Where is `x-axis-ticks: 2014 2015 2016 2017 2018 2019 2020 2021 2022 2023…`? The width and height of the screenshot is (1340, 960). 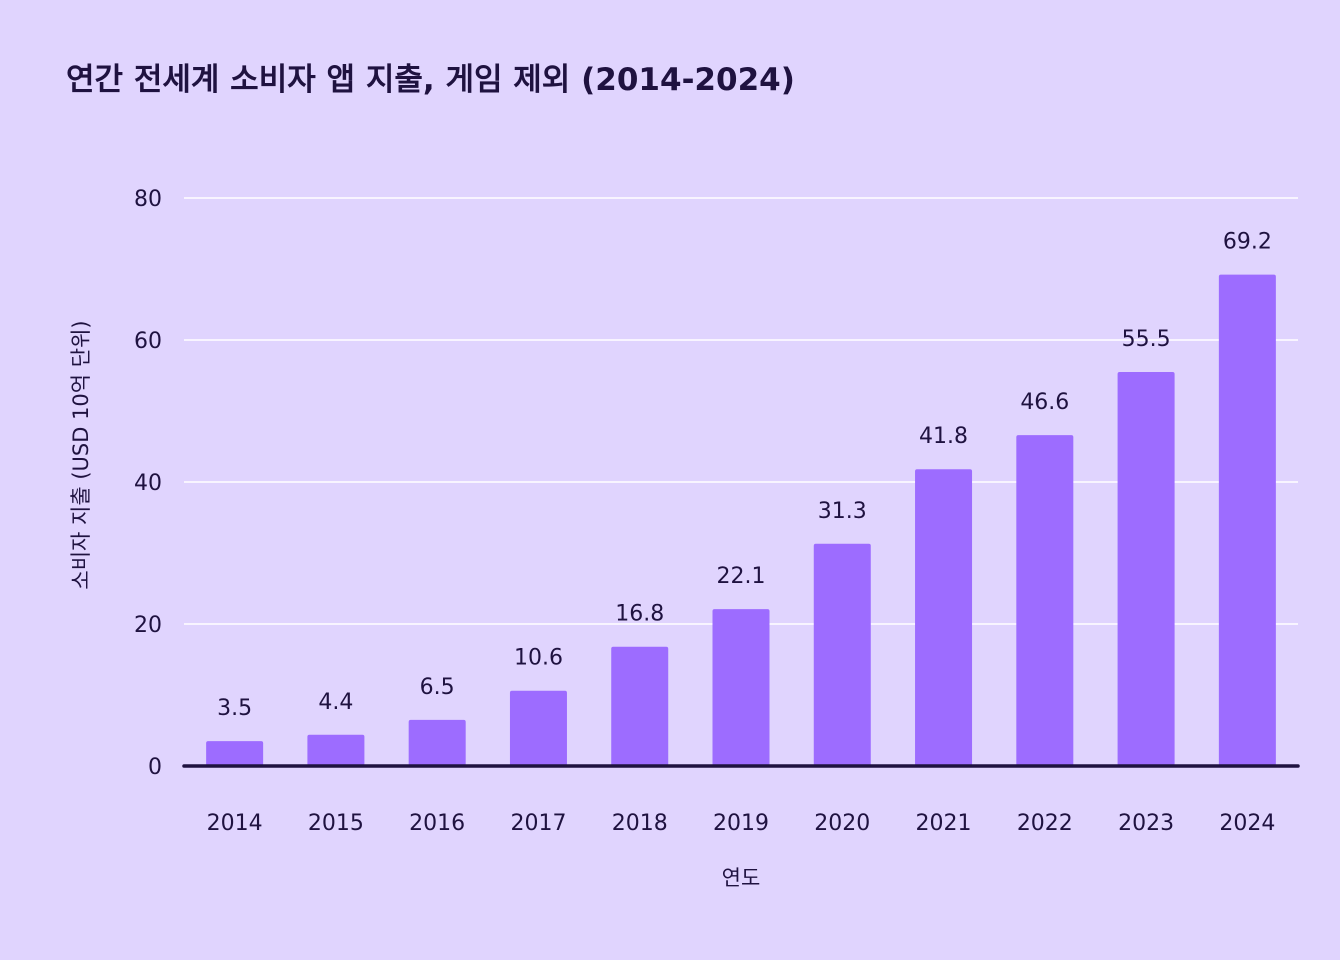 x-axis-ticks: 2014 2015 2016 2017 2018 2019 2020 2021 2022 2023… is located at coordinates (741, 823).